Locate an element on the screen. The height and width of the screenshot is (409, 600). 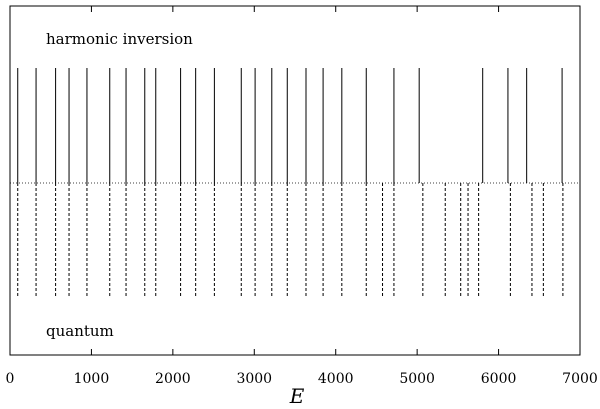
x-tick-label: 5000 is located at coordinates (417, 379).